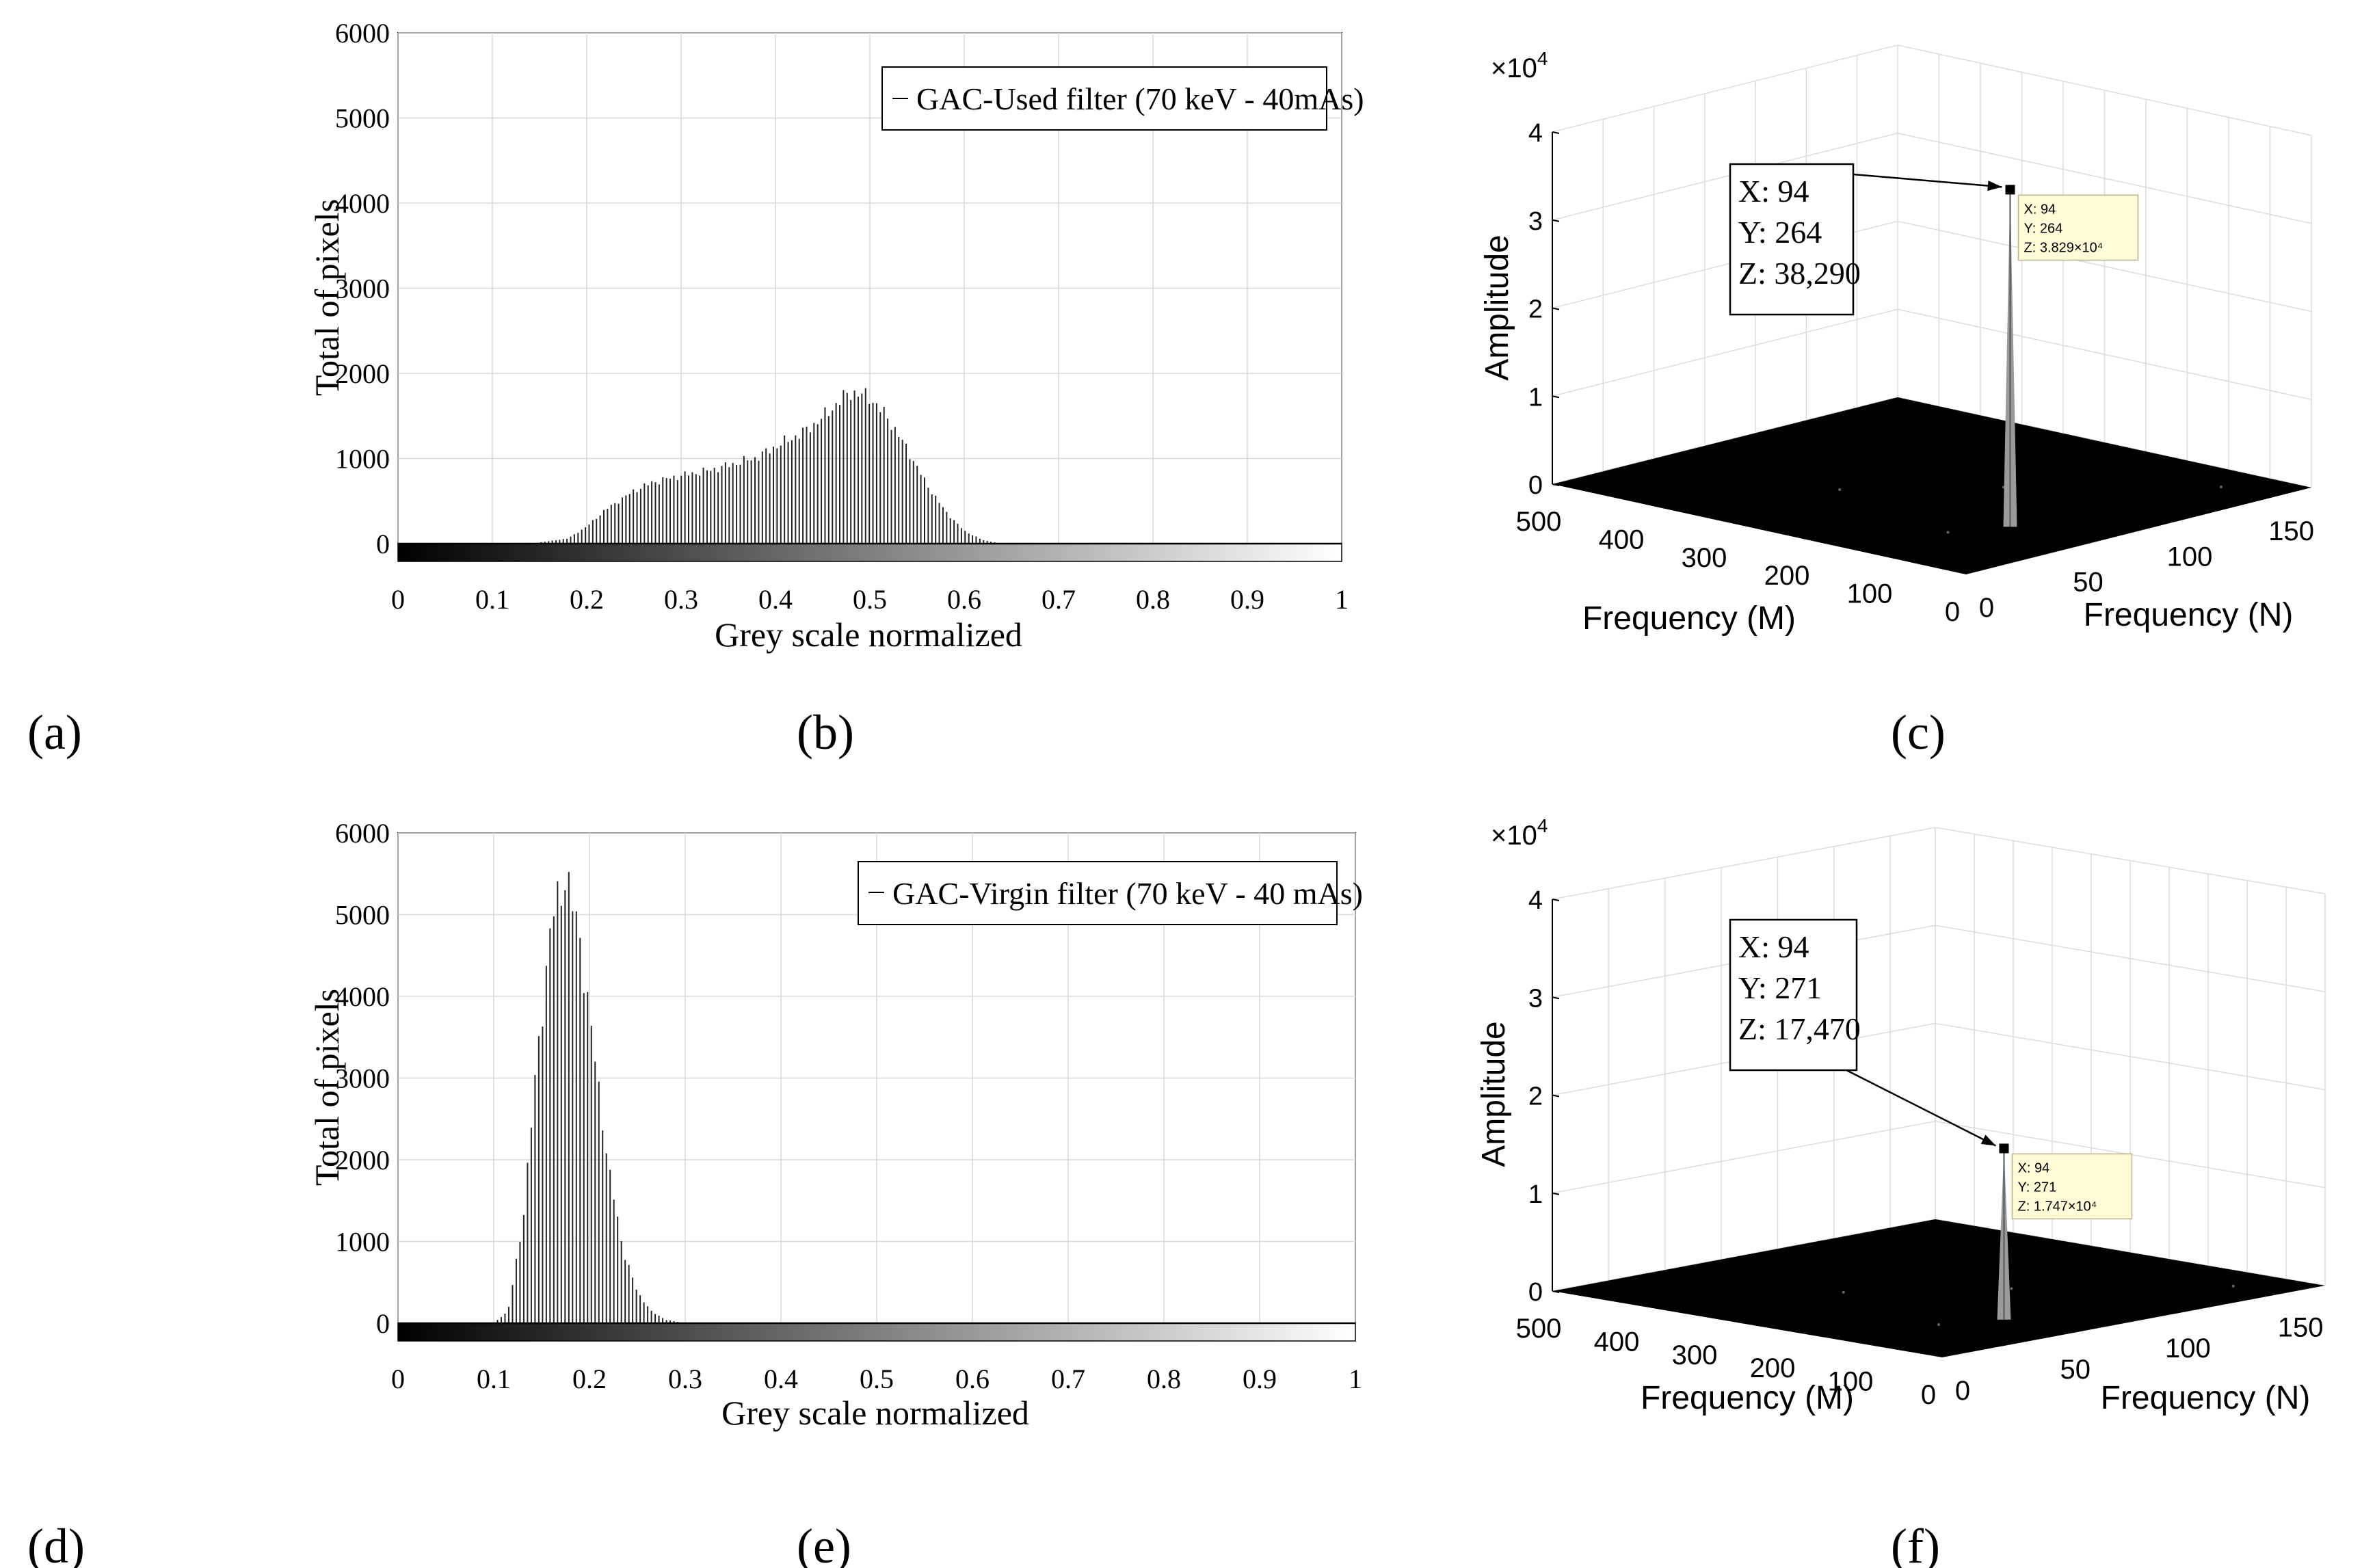 Image resolution: width=2362 pixels, height=1568 pixels. Describe the element at coordinates (2057, 1206) in the screenshot. I see `datatip-line: Z: 1.747×10⁴` at that location.